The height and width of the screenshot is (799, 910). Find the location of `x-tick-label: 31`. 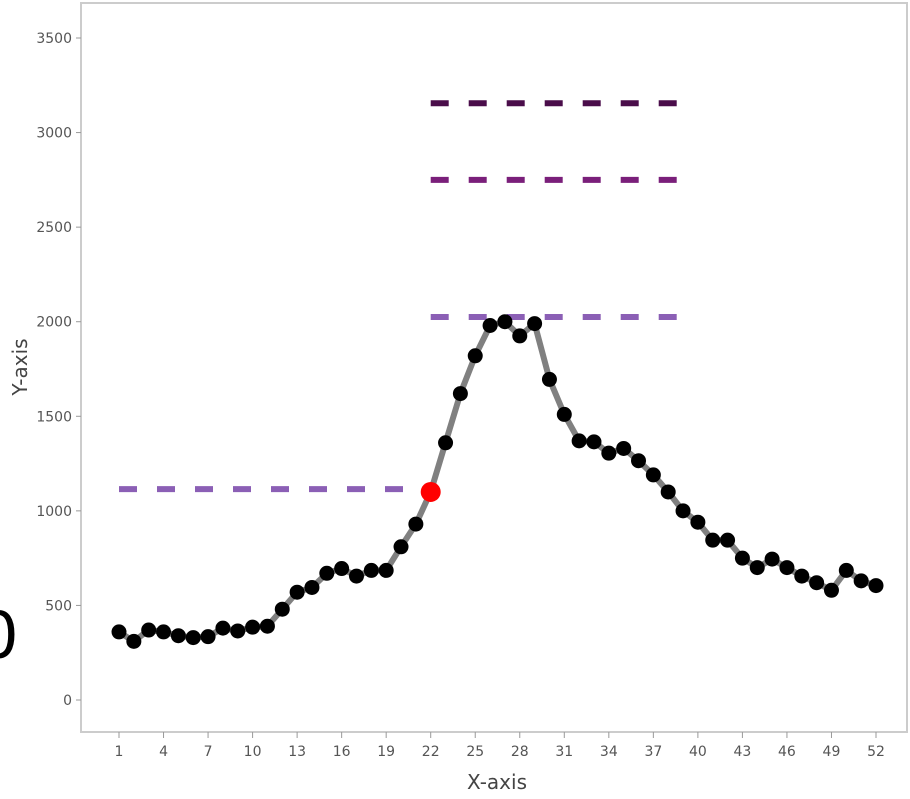

x-tick-label: 31 is located at coordinates (564, 752).